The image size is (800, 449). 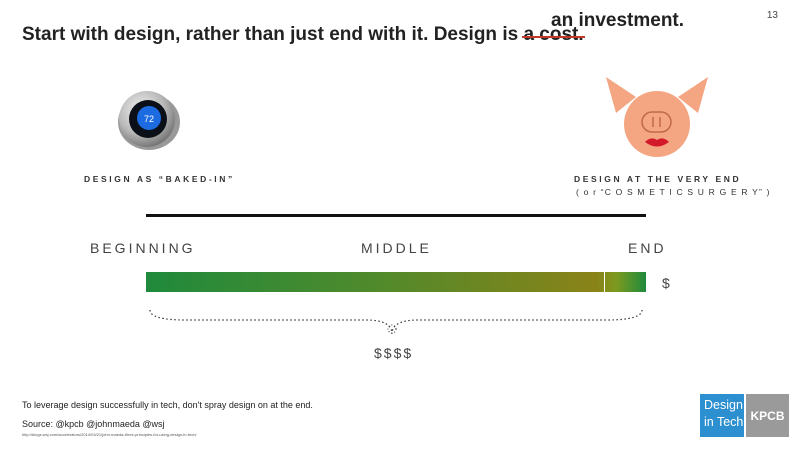 What do you see at coordinates (673, 192) in the screenshot?
I see `right-caption-sub: ( o r “C O S M E T I C S U R G E R Y” )` at bounding box center [673, 192].